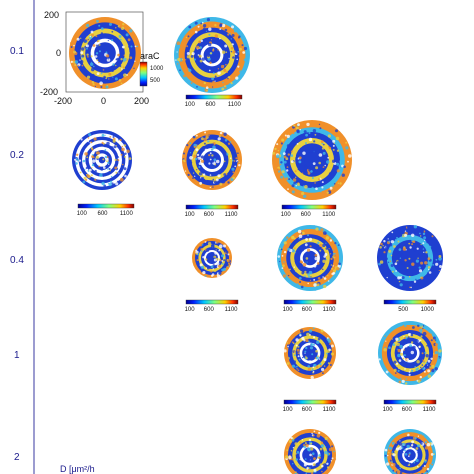 Image resolution: width=474 pixels, height=474 pixels. What do you see at coordinates (307, 310) in the screenshot?
I see `colorbar-tick: 600` at bounding box center [307, 310].